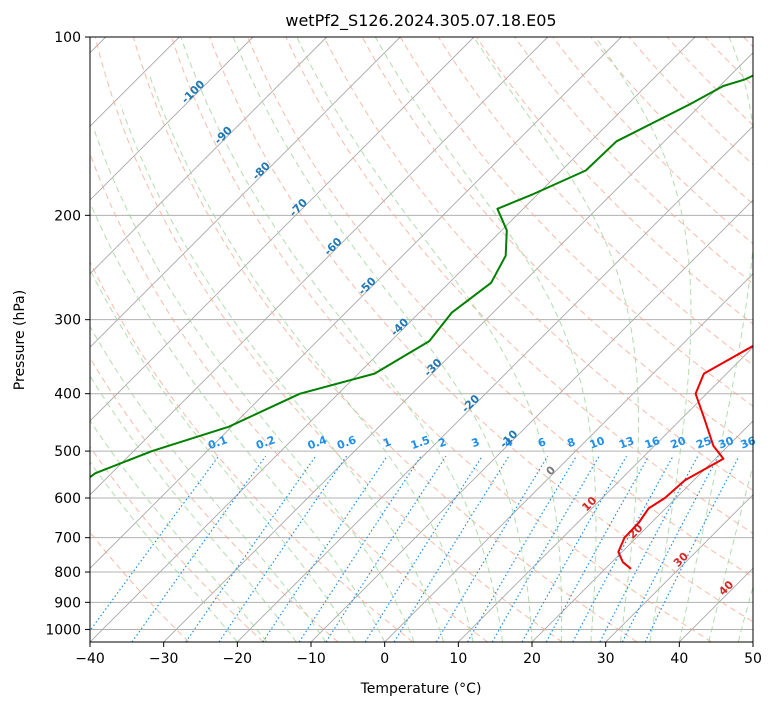 The height and width of the screenshot is (708, 775). What do you see at coordinates (193, 91) in the screenshot?
I see `isotherm-label: -100` at bounding box center [193, 91].